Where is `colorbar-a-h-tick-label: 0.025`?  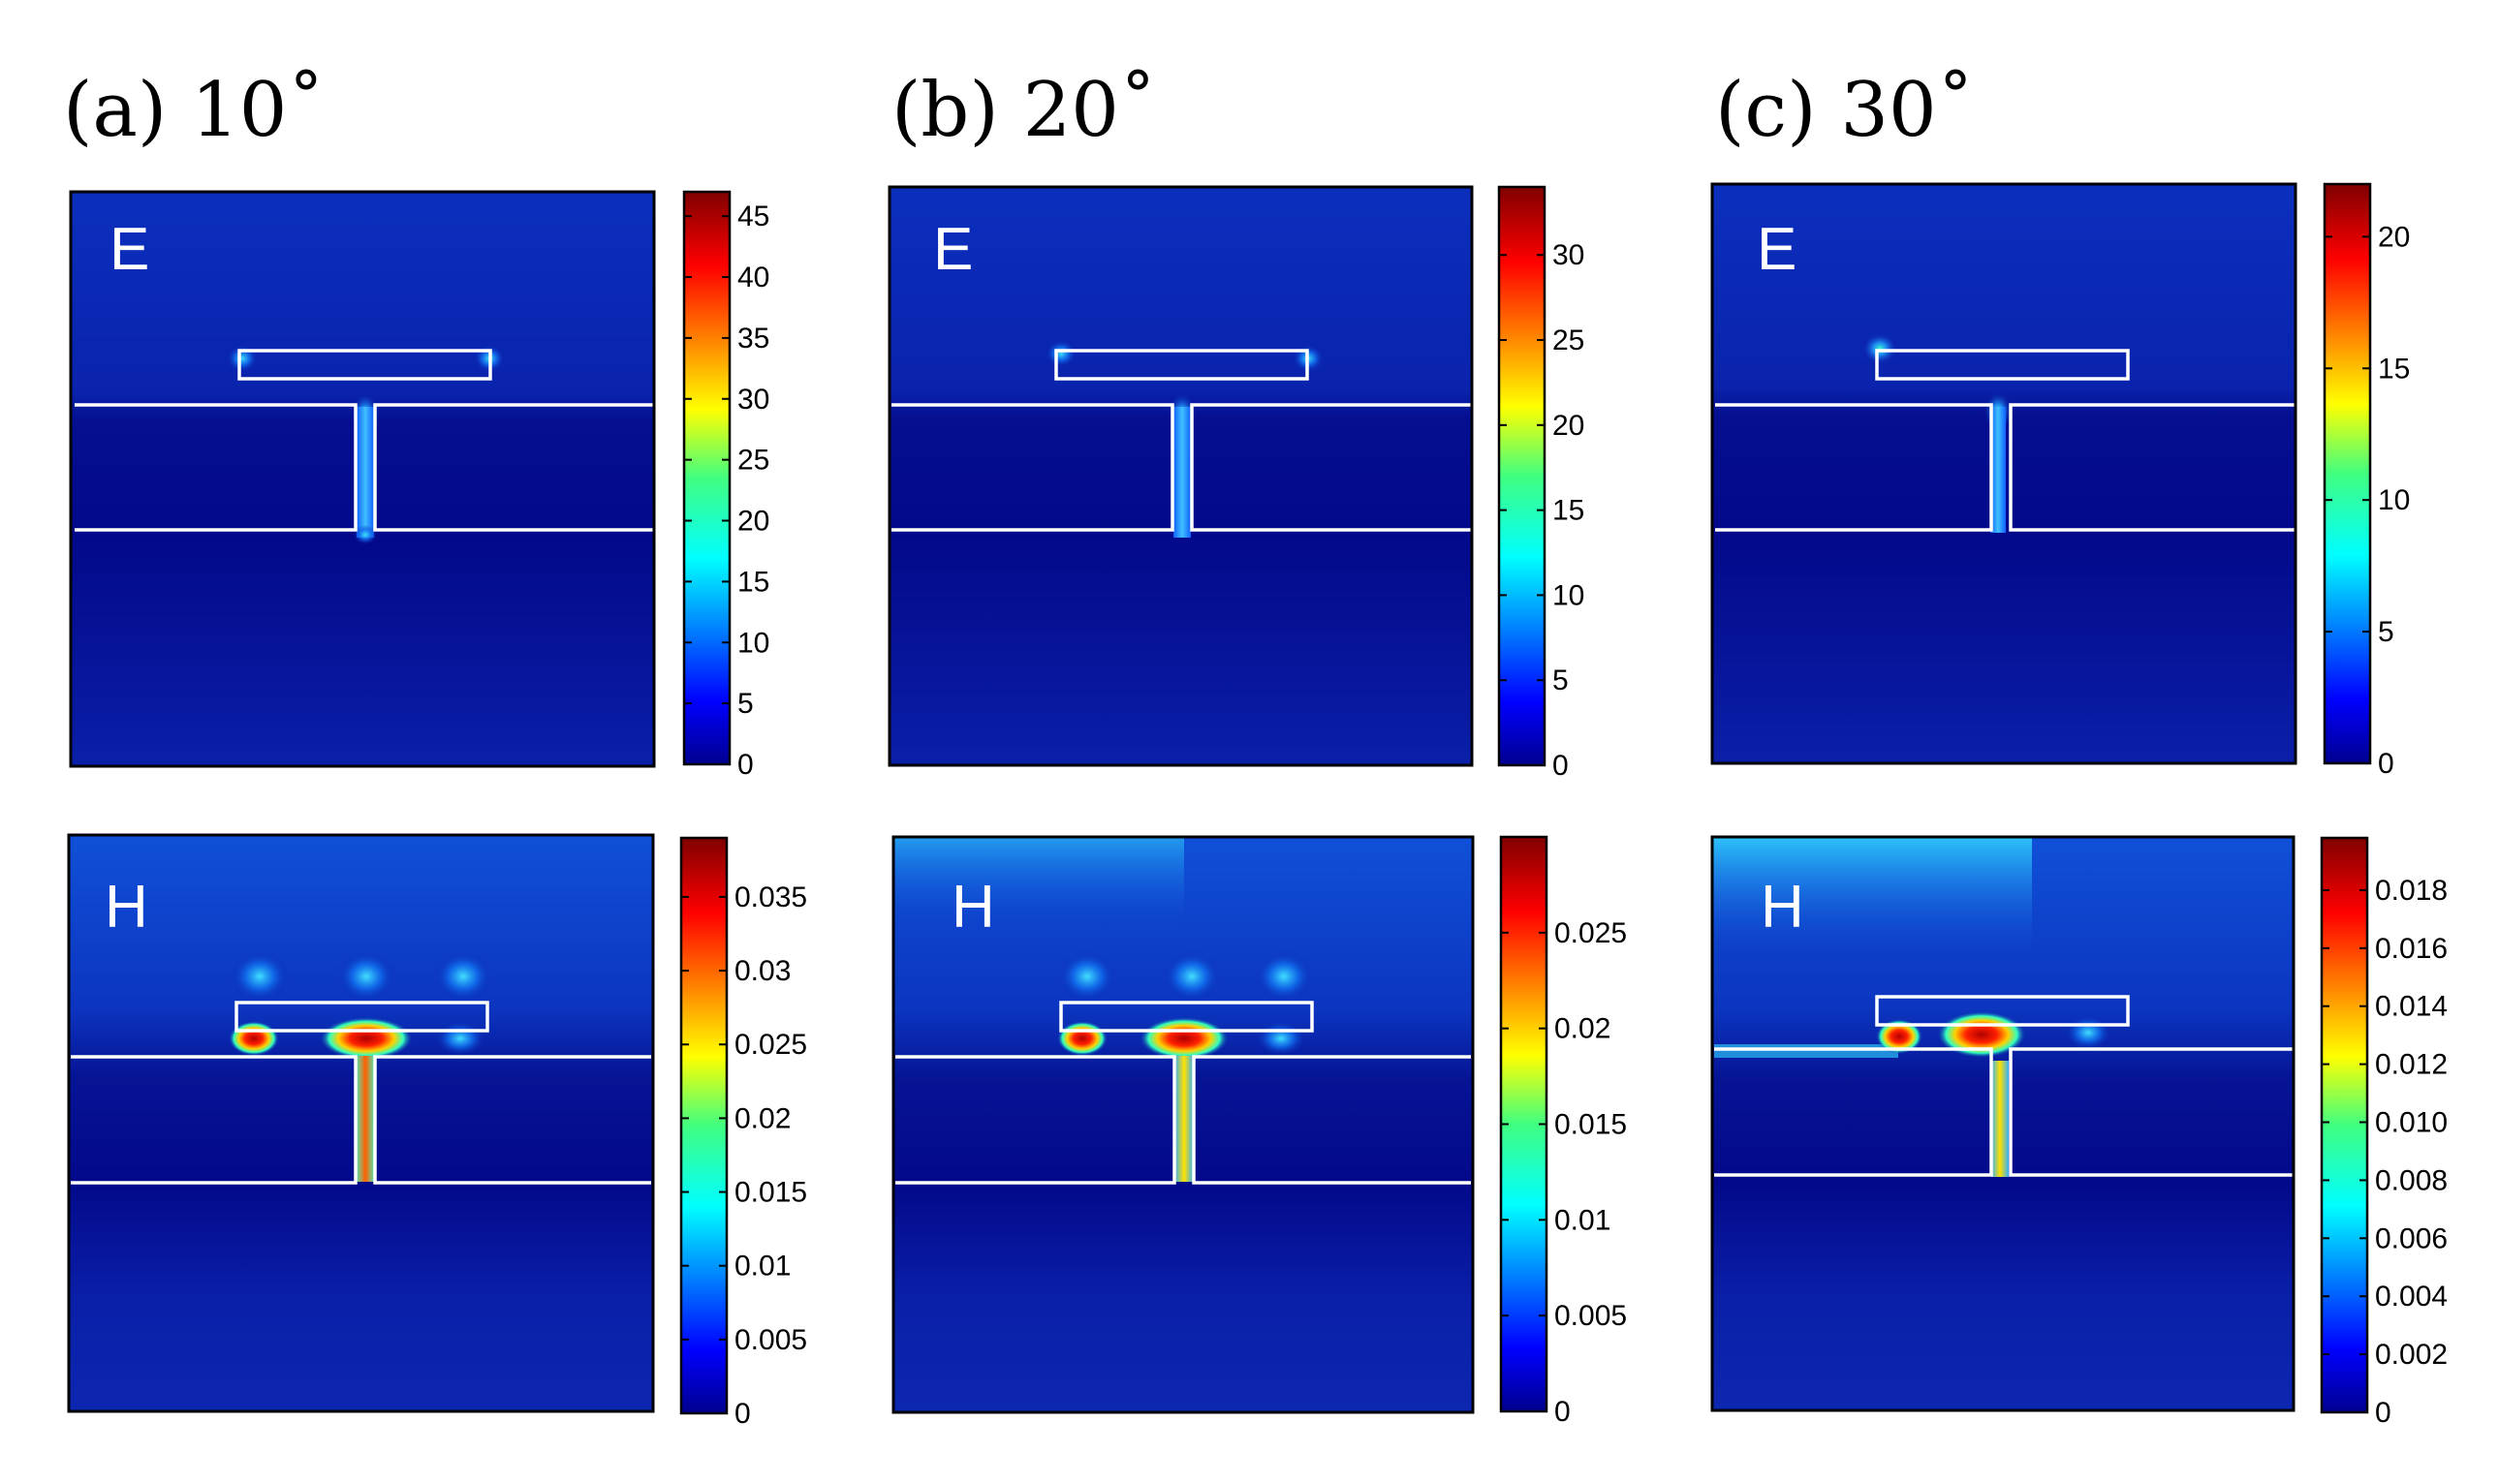 colorbar-a-h-tick-label: 0.025 is located at coordinates (770, 1045).